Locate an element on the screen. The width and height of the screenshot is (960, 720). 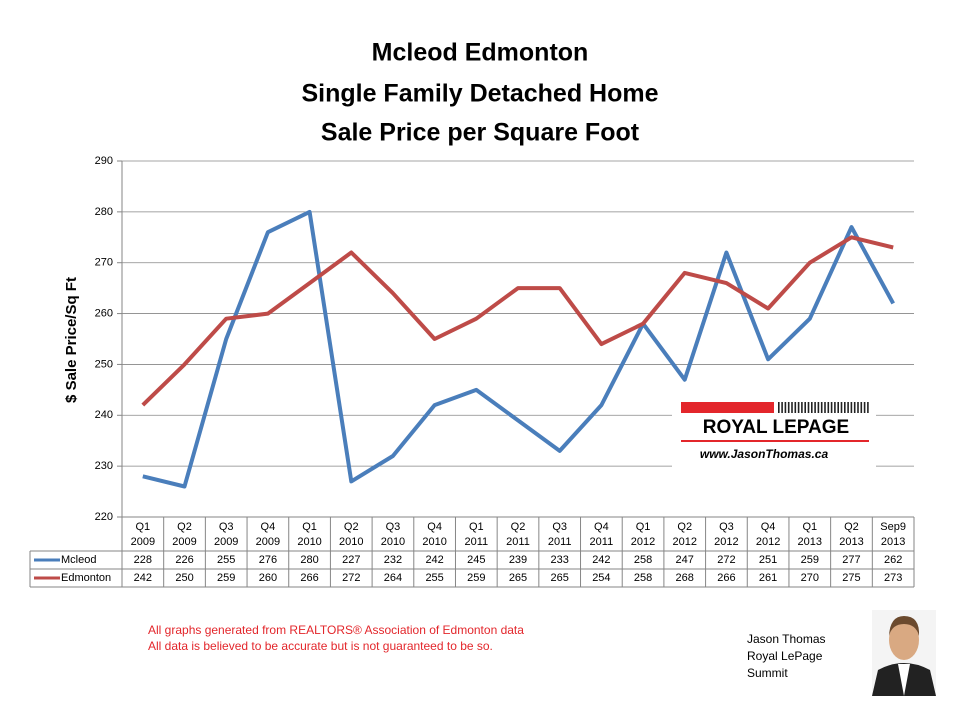
chart-title: Sale Price per Square Foot is located at coordinates (480, 133).